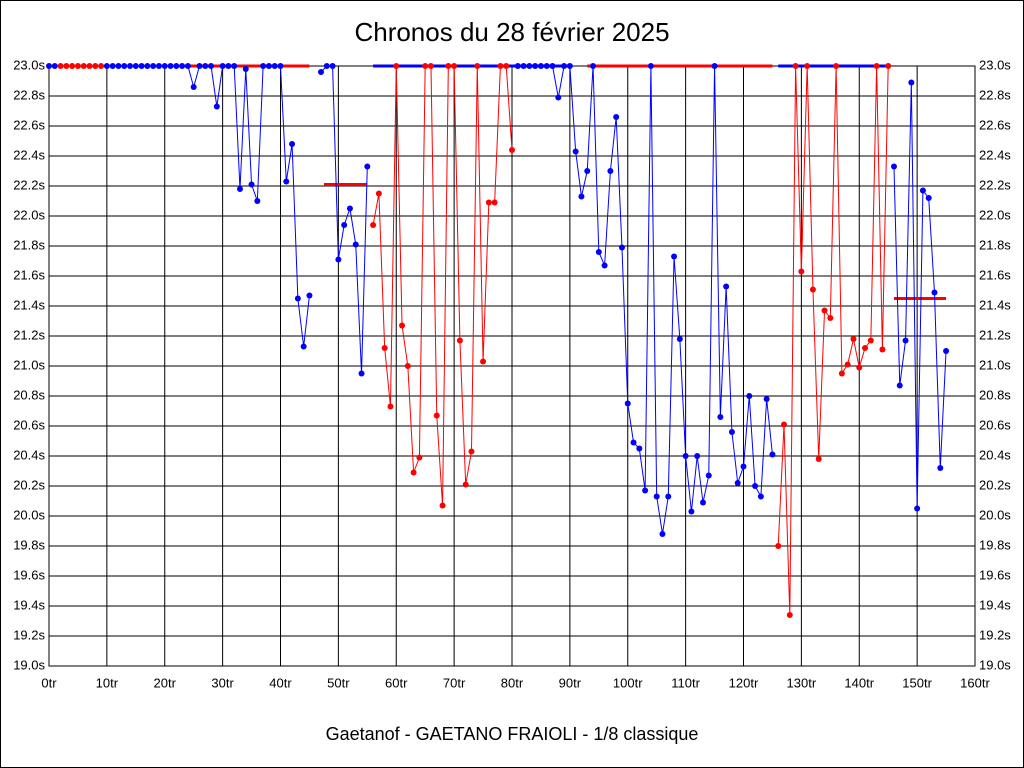 This screenshot has height=768, width=1024. I want to click on y-tick-label: 22.0s, so click(29, 214).